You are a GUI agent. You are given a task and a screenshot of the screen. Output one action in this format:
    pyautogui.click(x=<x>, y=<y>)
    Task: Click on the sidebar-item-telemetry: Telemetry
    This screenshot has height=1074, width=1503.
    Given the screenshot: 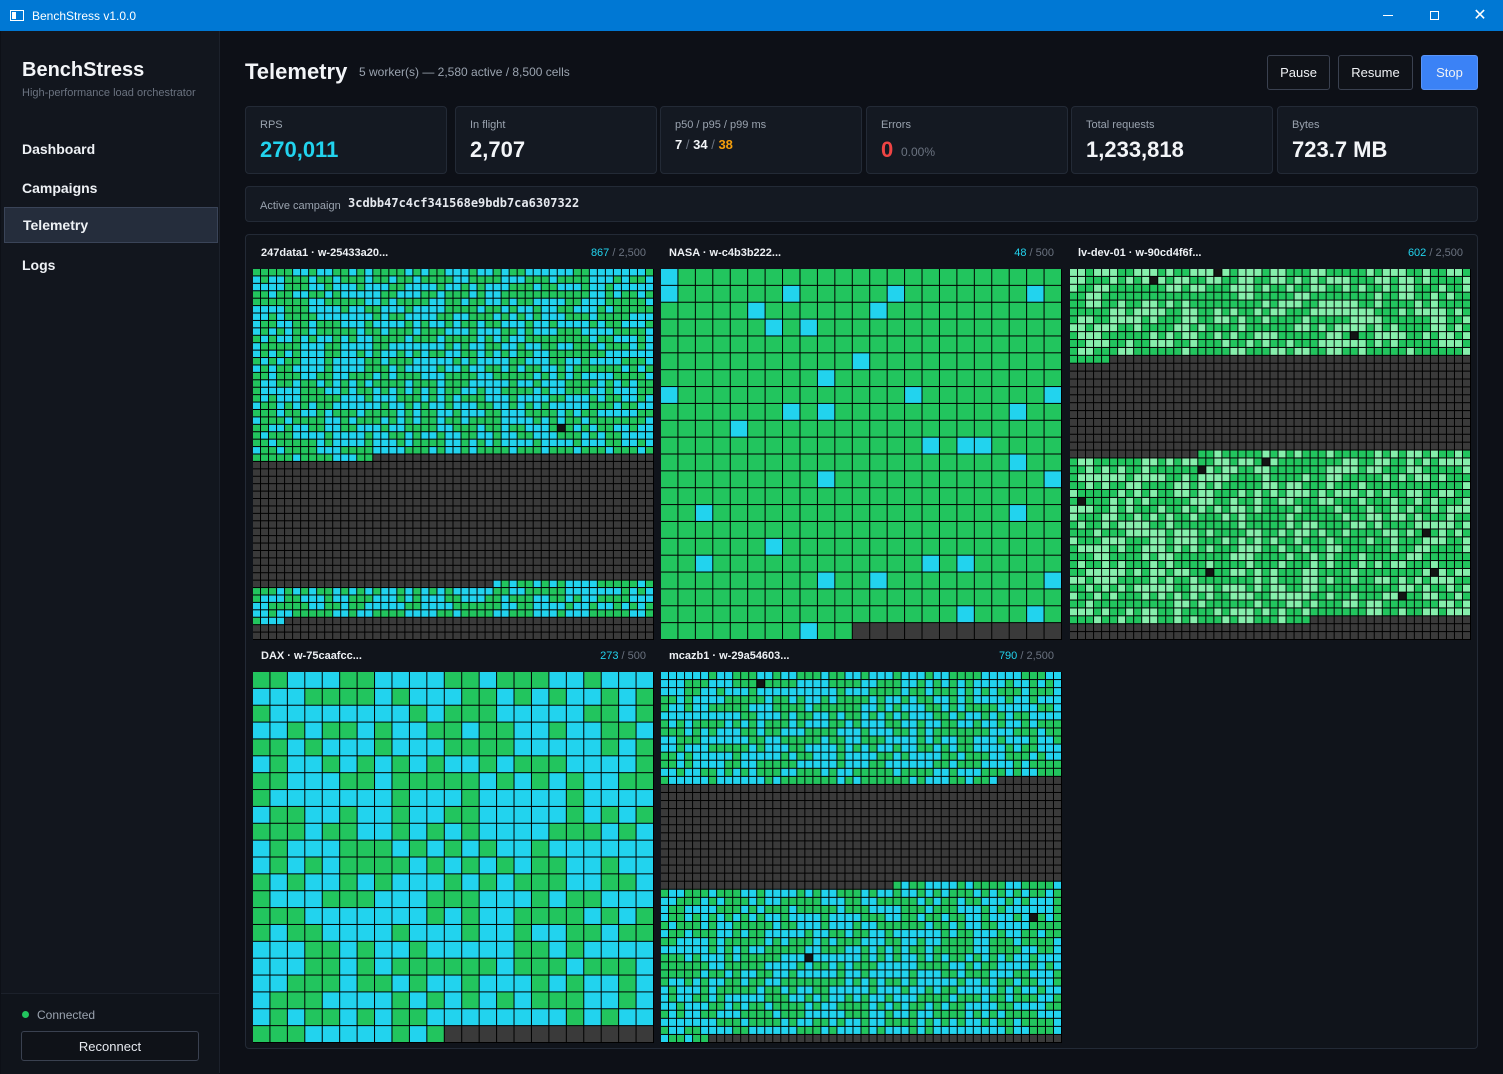 What is the action you would take?
    pyautogui.click(x=111, y=225)
    